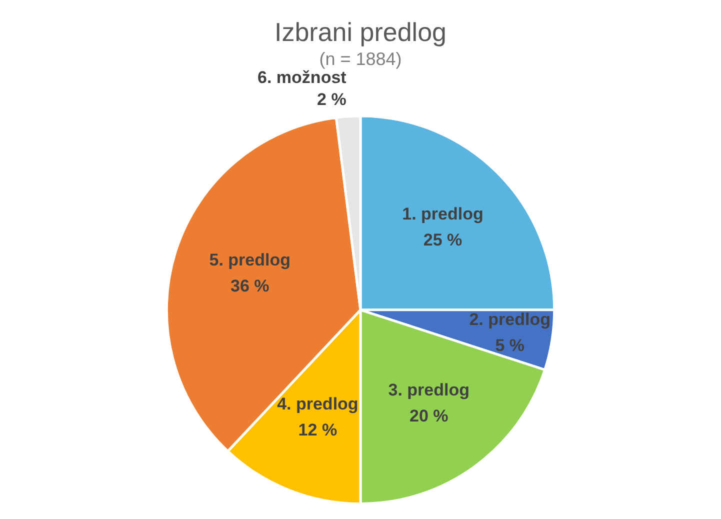 This screenshot has height=519, width=721. What do you see at coordinates (249, 260) in the screenshot?
I see `slice-label: 5. predlog` at bounding box center [249, 260].